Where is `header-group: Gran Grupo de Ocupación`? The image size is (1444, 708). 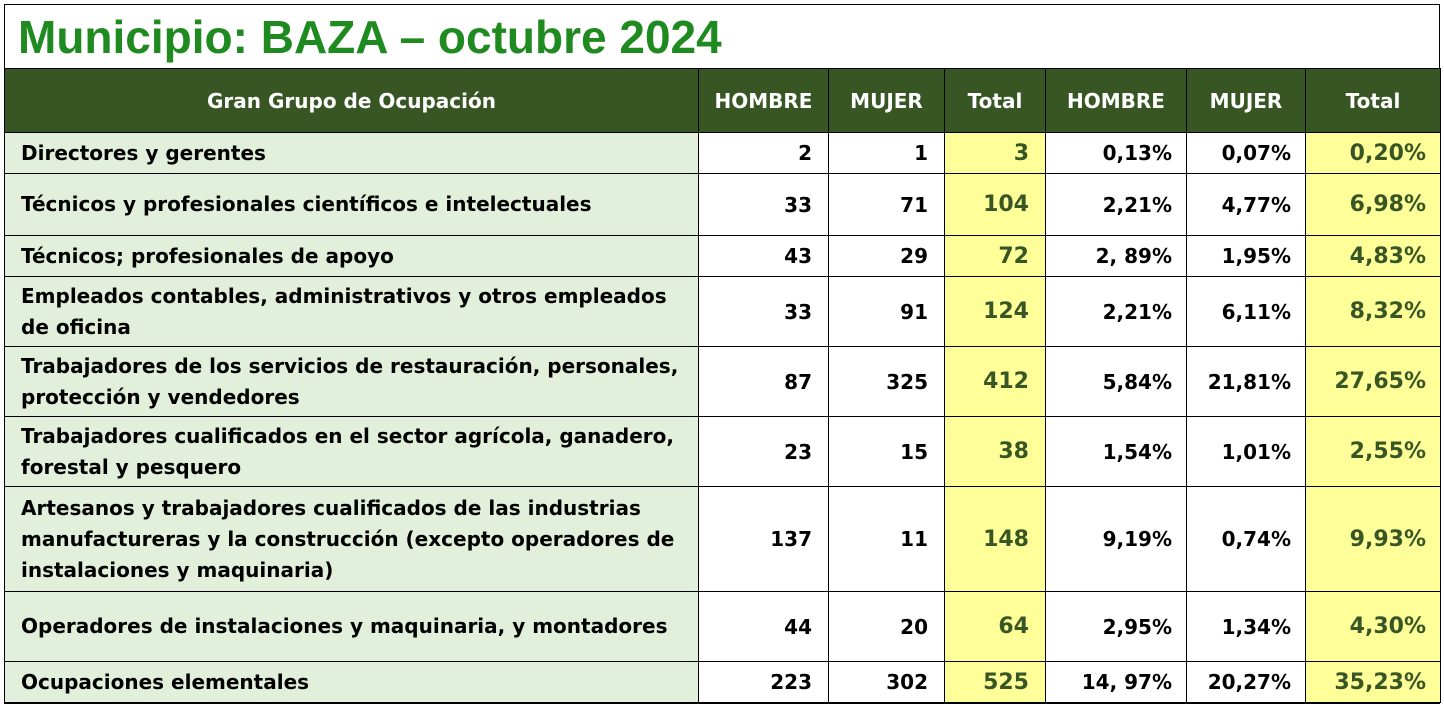
header-group: Gran Grupo de Ocupación is located at coordinates (351, 100).